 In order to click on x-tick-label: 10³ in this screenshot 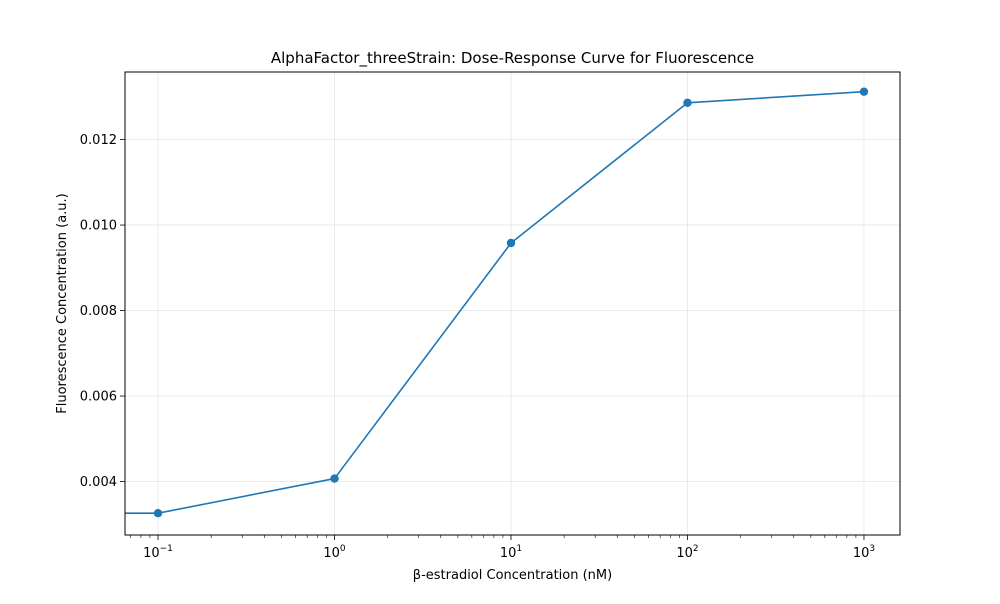, I will do `click(864, 552)`.